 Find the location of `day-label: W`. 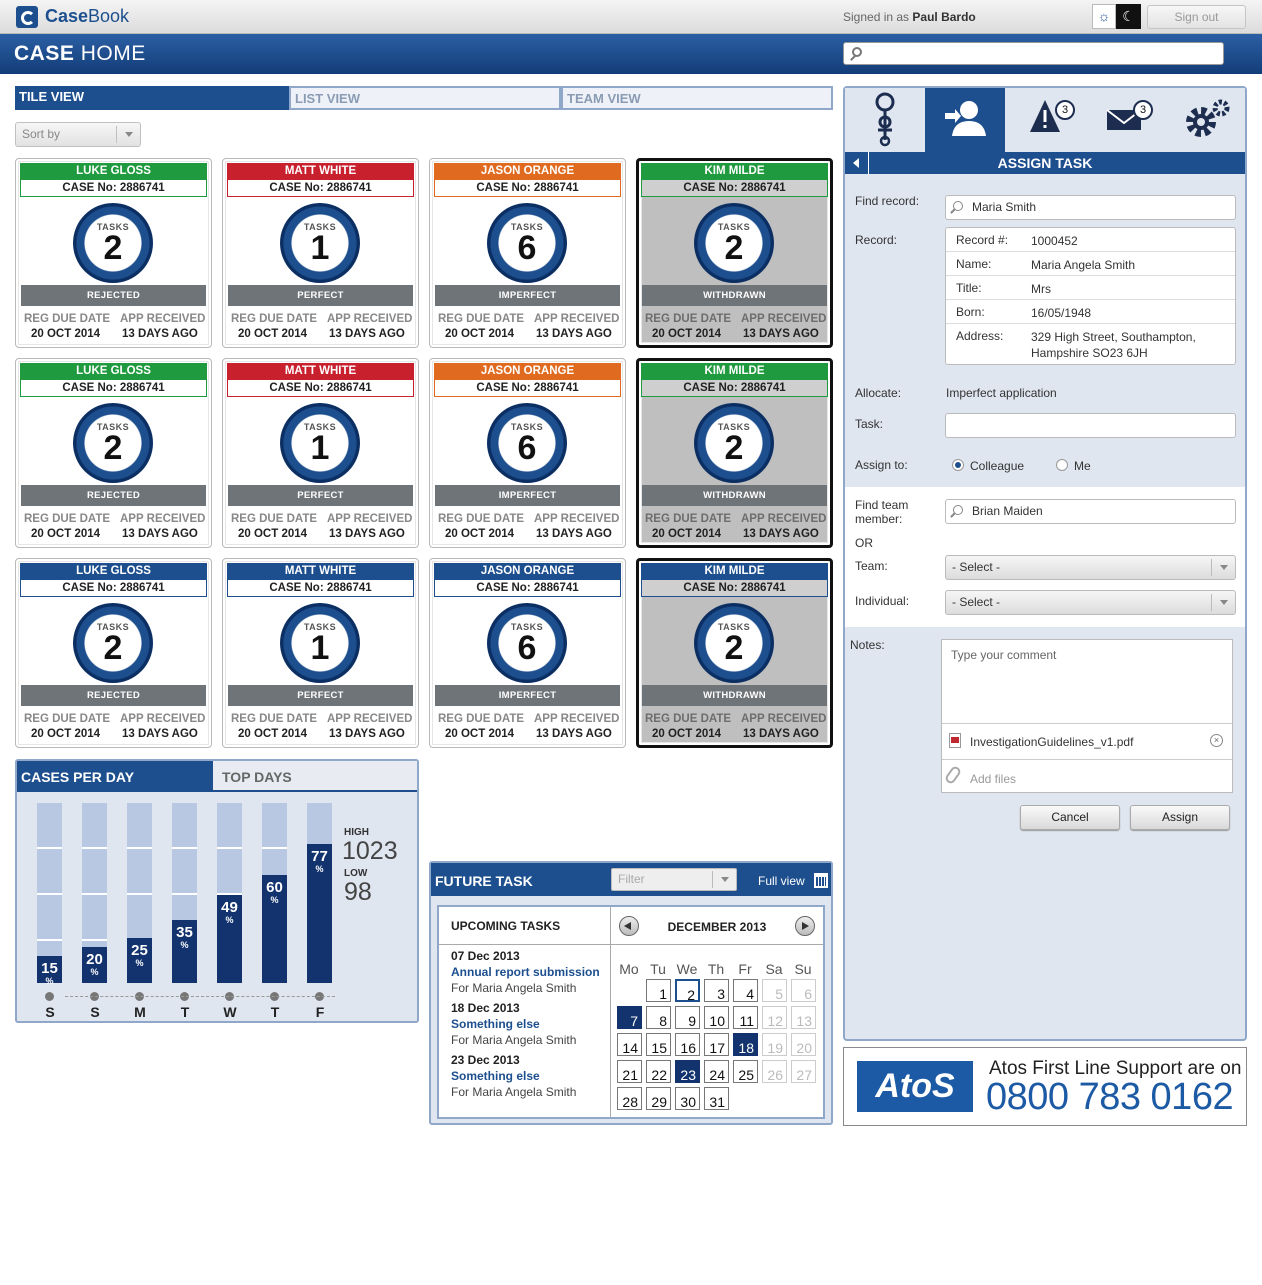

day-label: W is located at coordinates (230, 1012).